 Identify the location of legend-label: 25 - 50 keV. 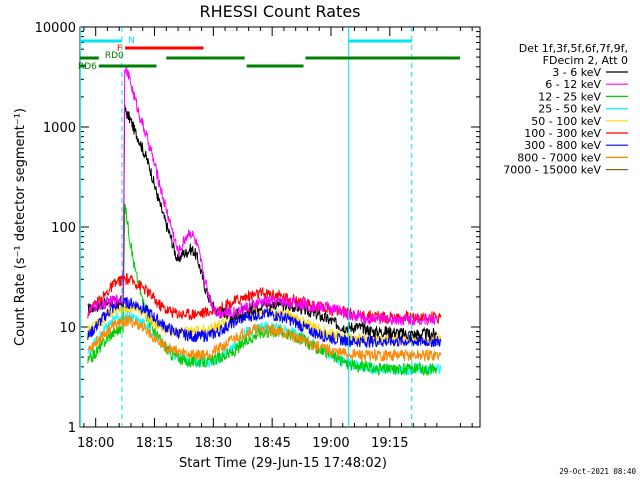
(569, 109).